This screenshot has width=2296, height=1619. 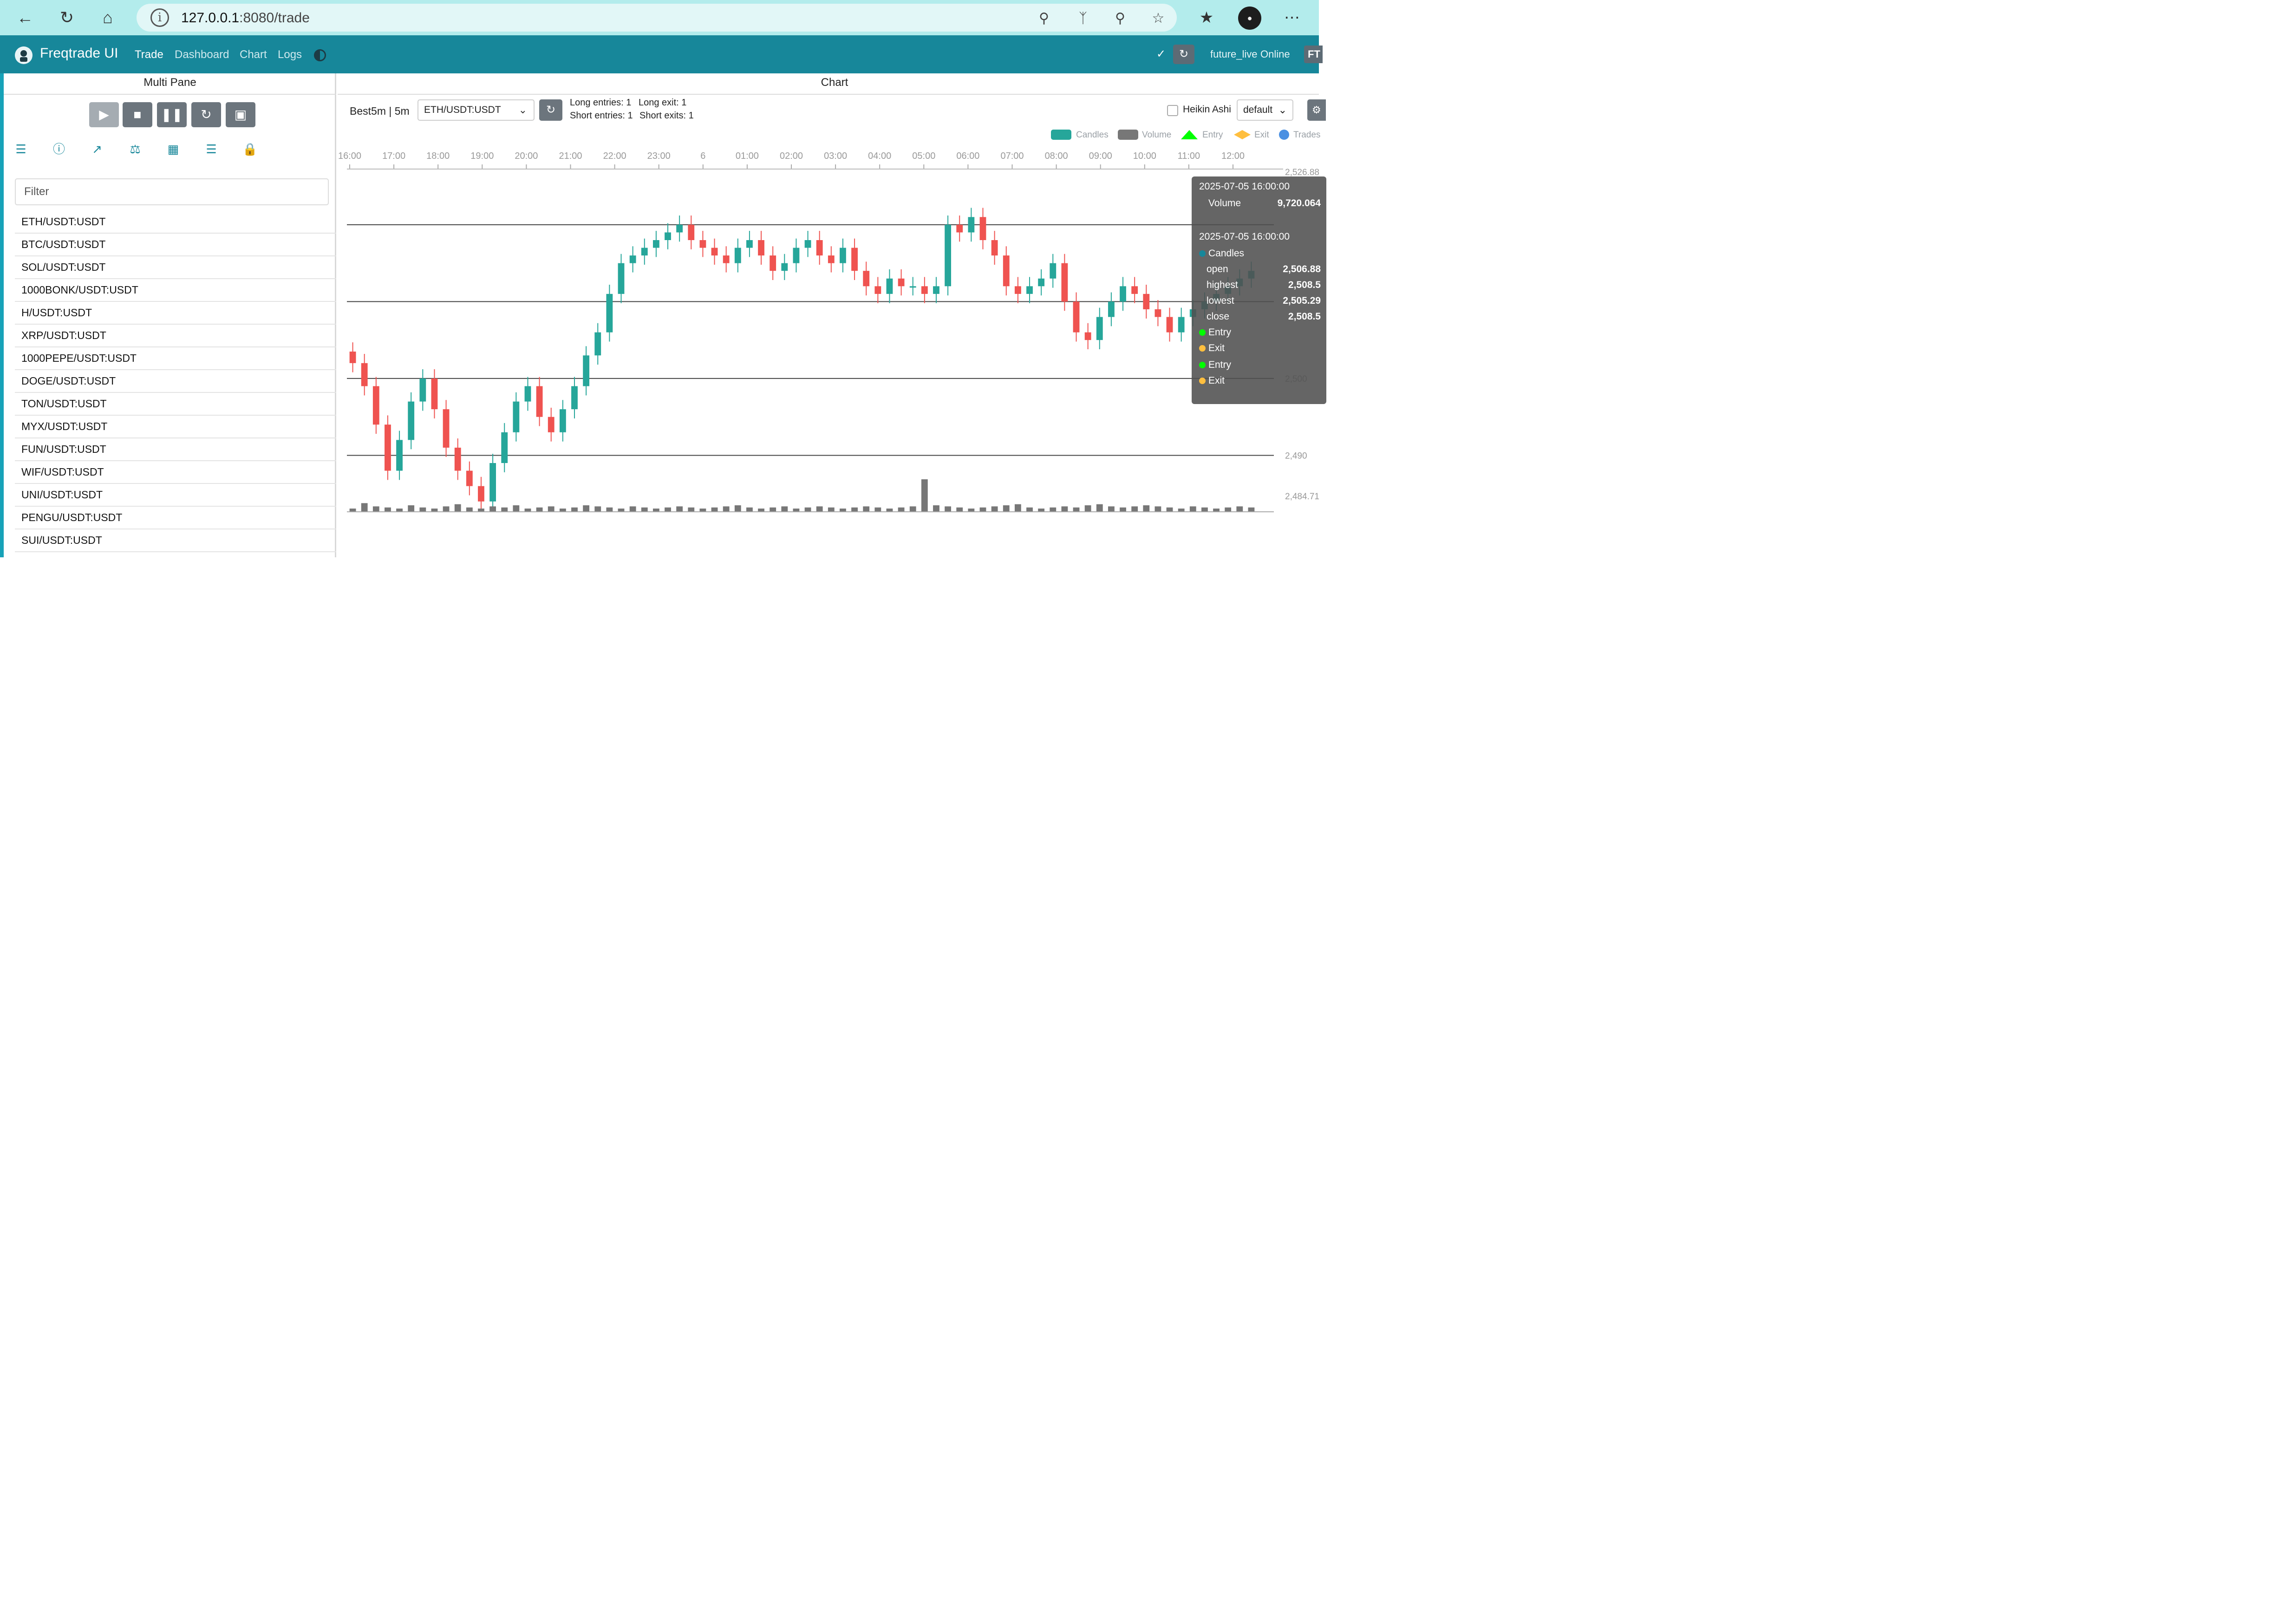 What do you see at coordinates (135, 149) in the screenshot?
I see `balance-tab-icon: ⚖` at bounding box center [135, 149].